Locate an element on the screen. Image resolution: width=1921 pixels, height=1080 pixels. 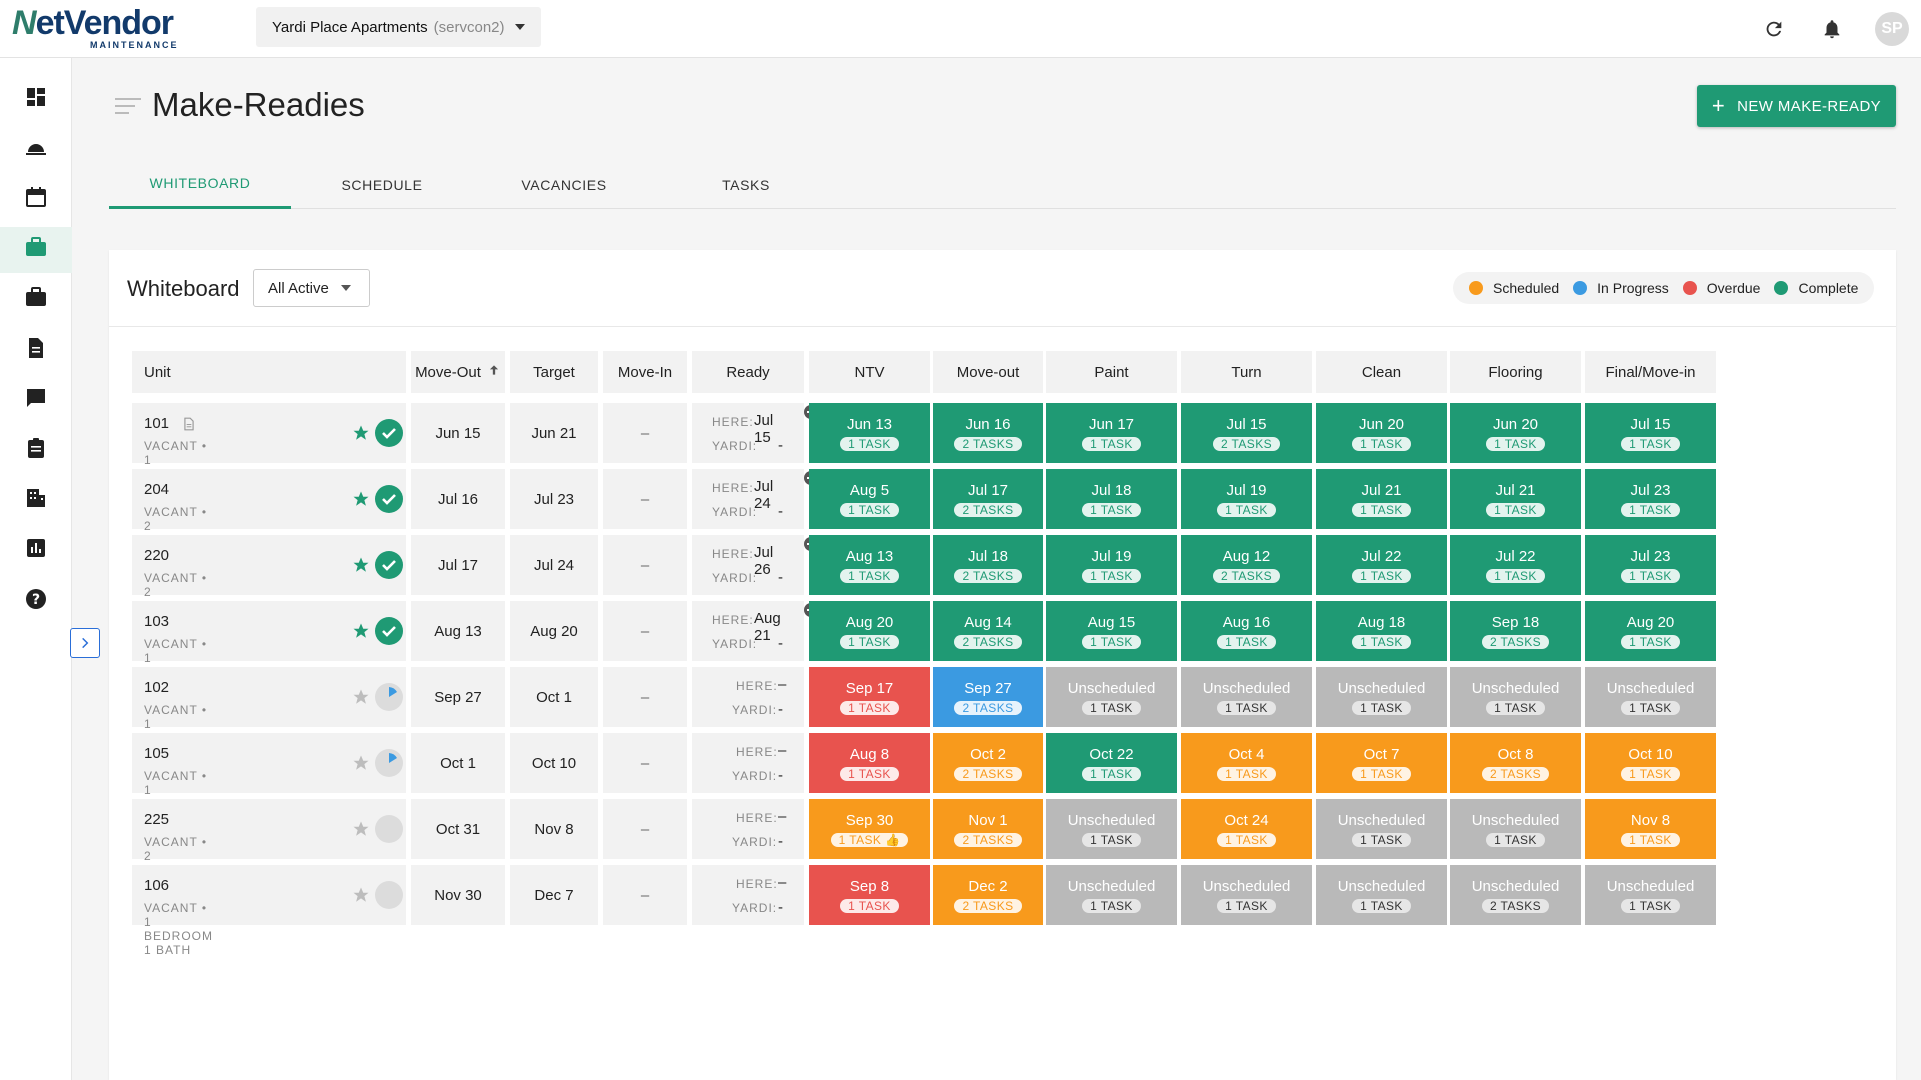
task-cell-flooring: Oct 8 2 TASKS is located at coordinates (1515, 763).